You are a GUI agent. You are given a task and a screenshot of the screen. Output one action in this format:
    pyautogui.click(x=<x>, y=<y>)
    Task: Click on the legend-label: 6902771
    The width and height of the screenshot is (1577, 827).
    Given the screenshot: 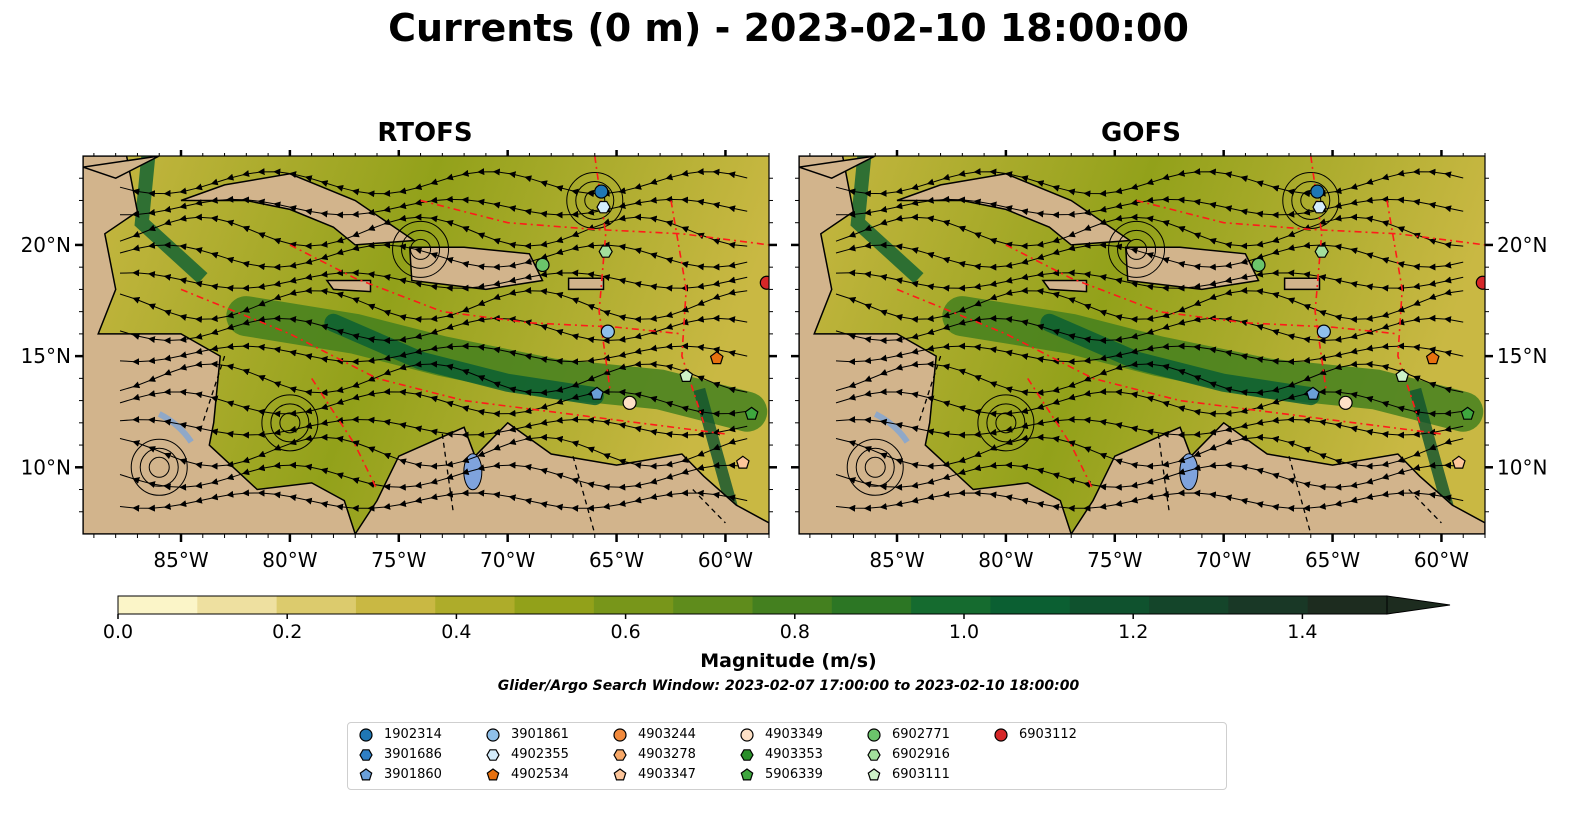 What is the action you would take?
    pyautogui.click(x=921, y=734)
    